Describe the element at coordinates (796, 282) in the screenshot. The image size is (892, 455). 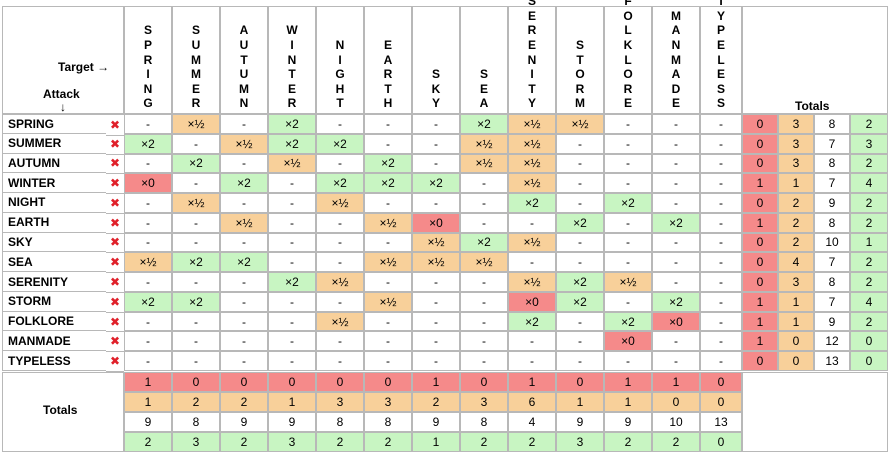
I see `row-total-cell: 3` at that location.